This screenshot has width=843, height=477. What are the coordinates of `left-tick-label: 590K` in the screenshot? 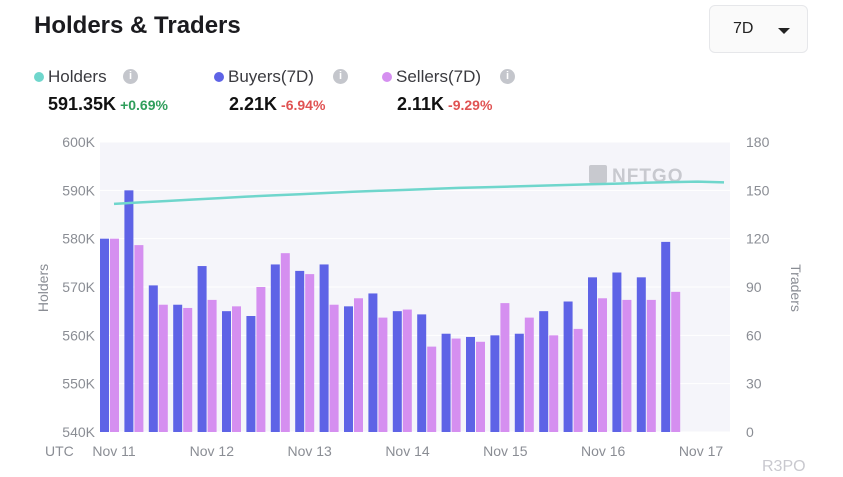 It's located at (78, 190).